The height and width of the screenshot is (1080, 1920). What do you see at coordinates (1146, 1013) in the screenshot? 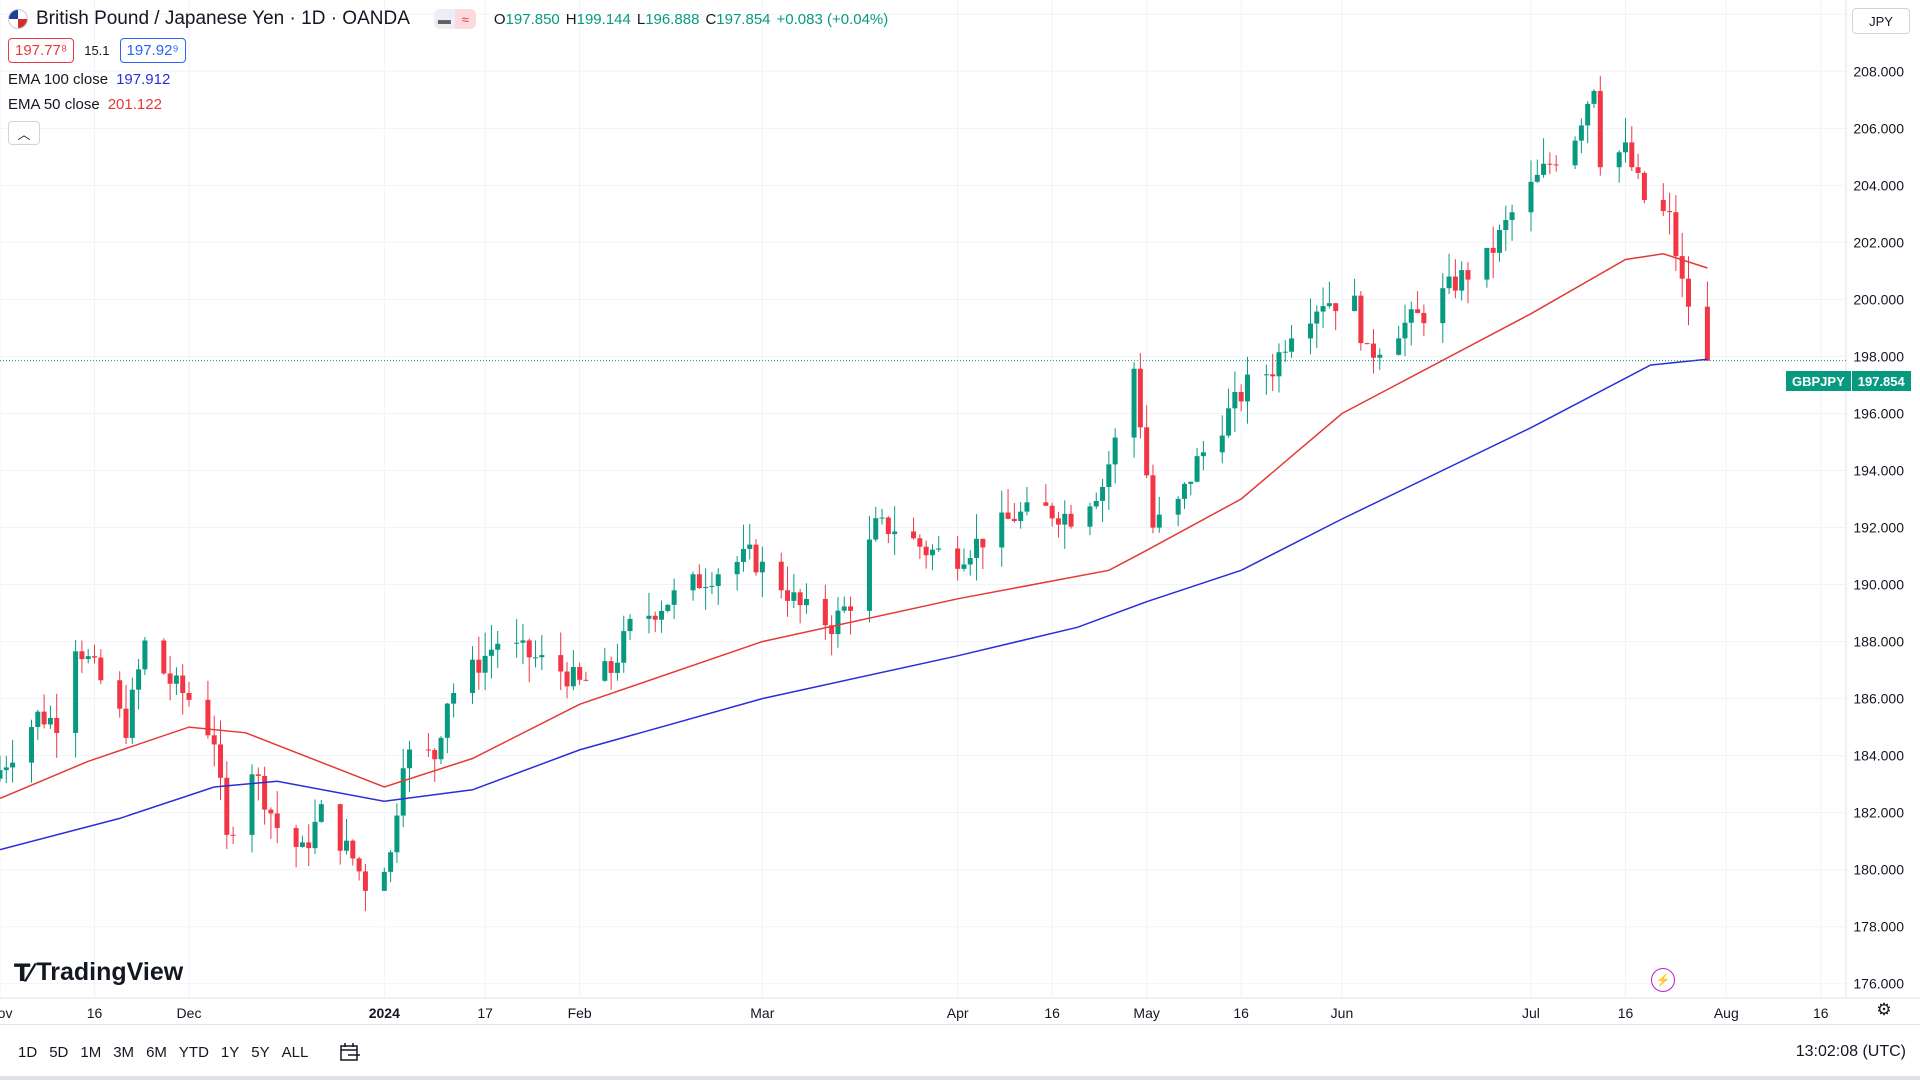
I see `time-tick-label: May` at bounding box center [1146, 1013].